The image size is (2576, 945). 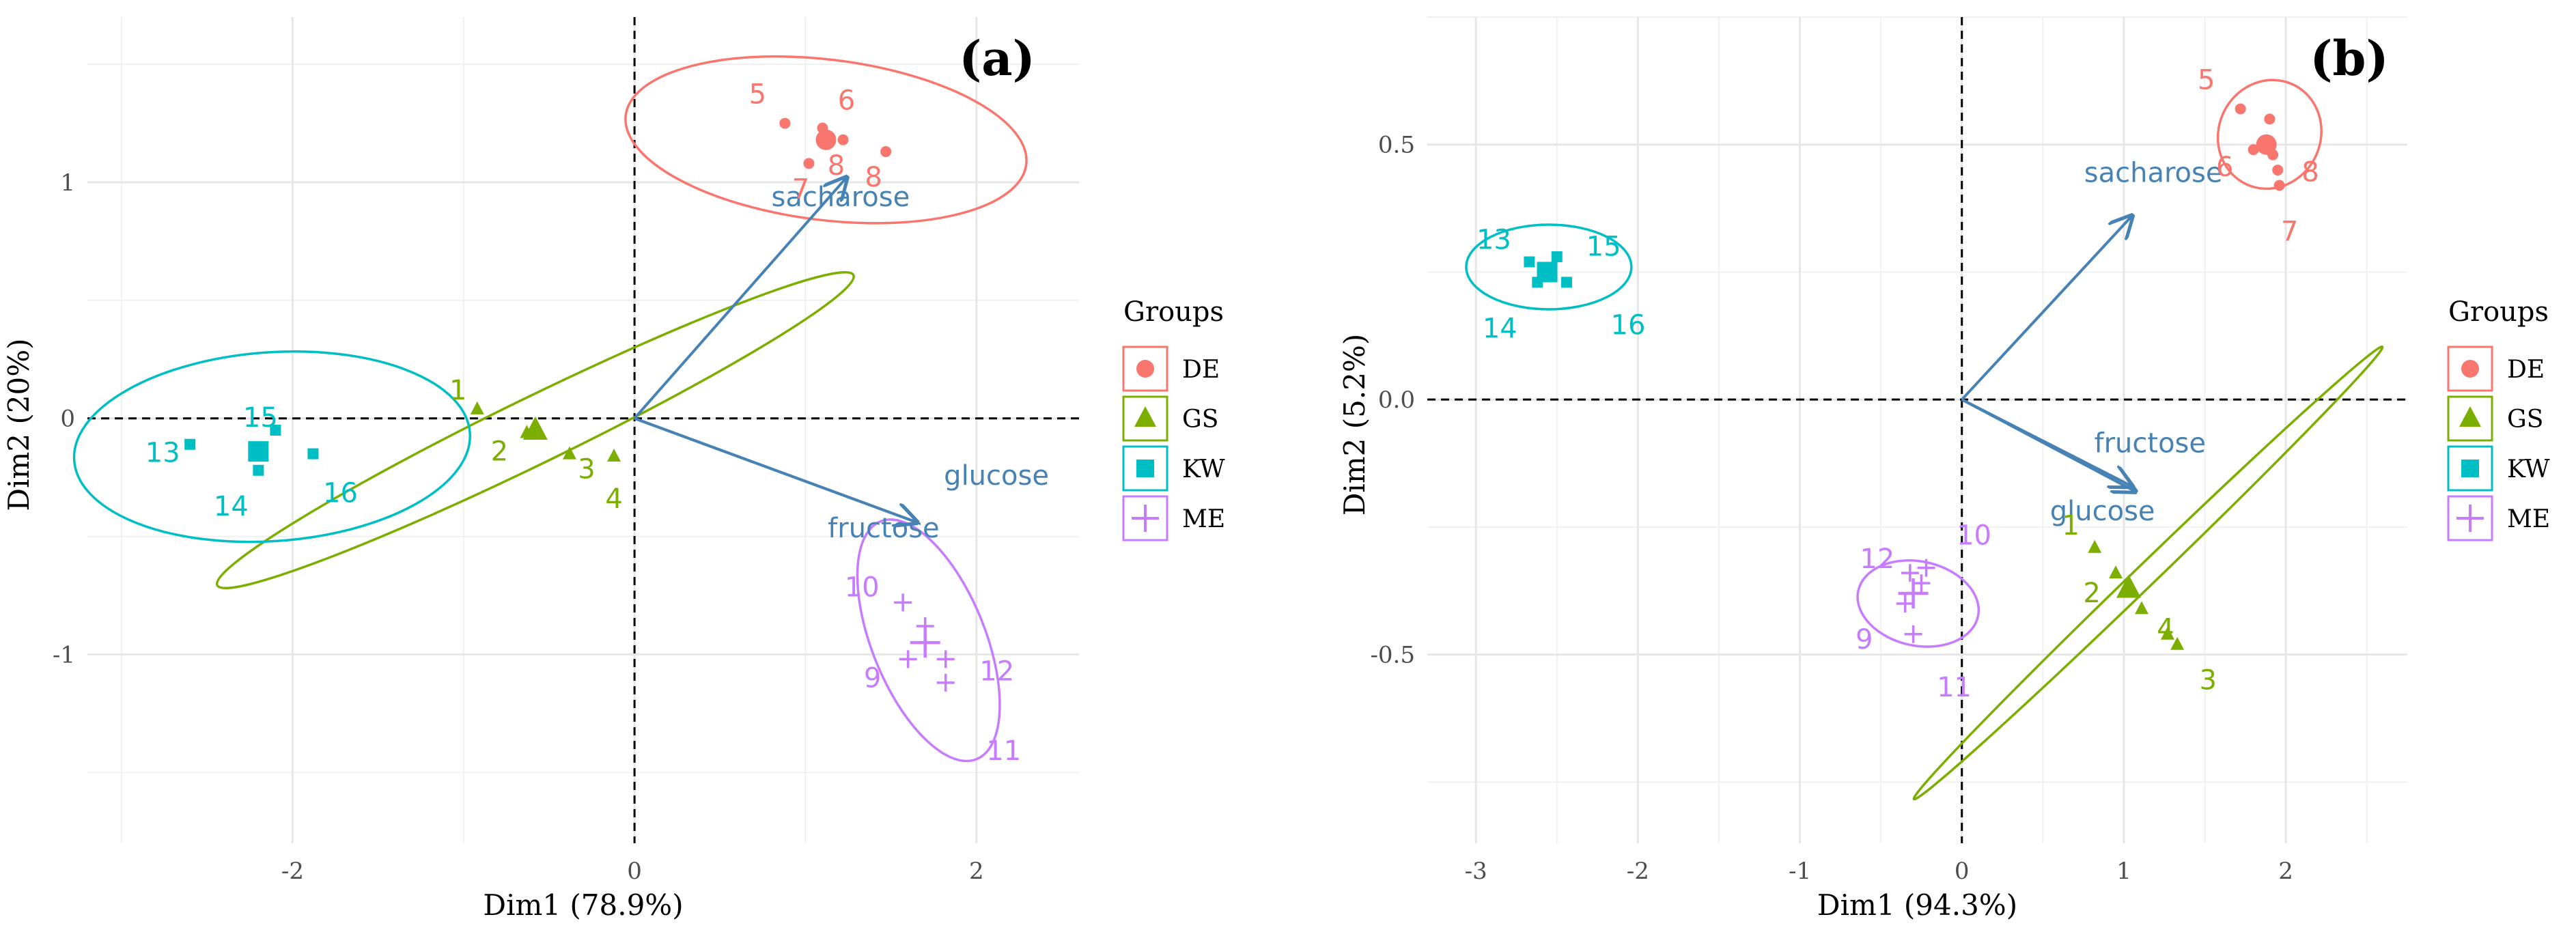 What do you see at coordinates (67, 183) in the screenshot?
I see `y-tick-label: 1` at bounding box center [67, 183].